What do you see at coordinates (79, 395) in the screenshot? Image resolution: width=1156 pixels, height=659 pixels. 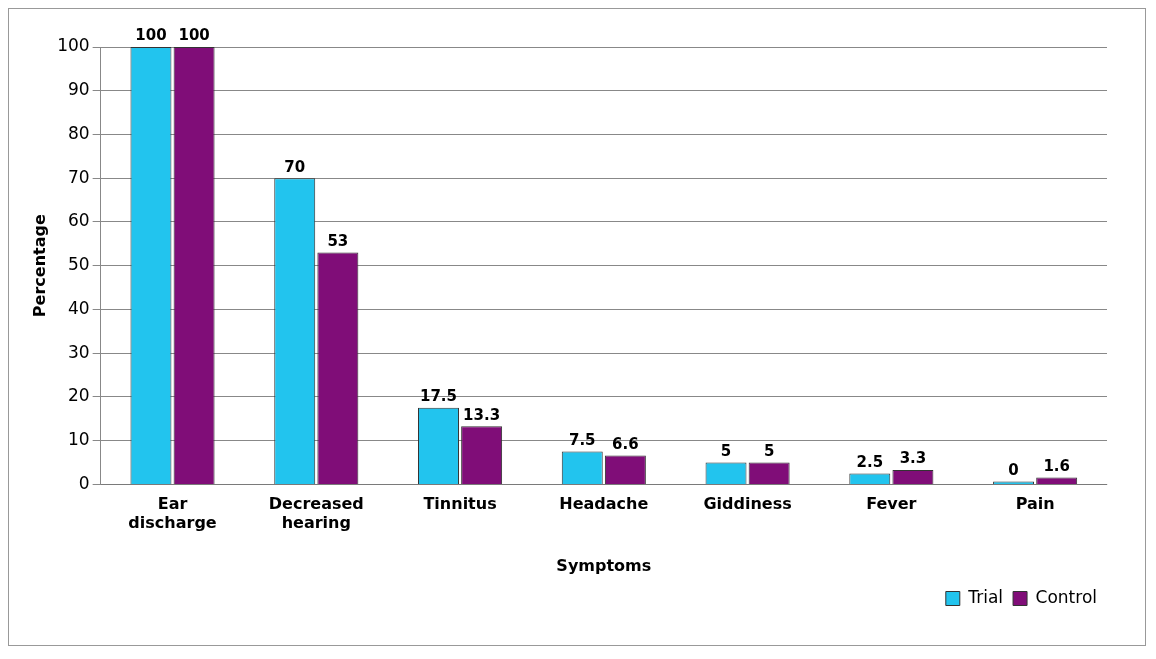 I see `y-tick-label: 20` at bounding box center [79, 395].